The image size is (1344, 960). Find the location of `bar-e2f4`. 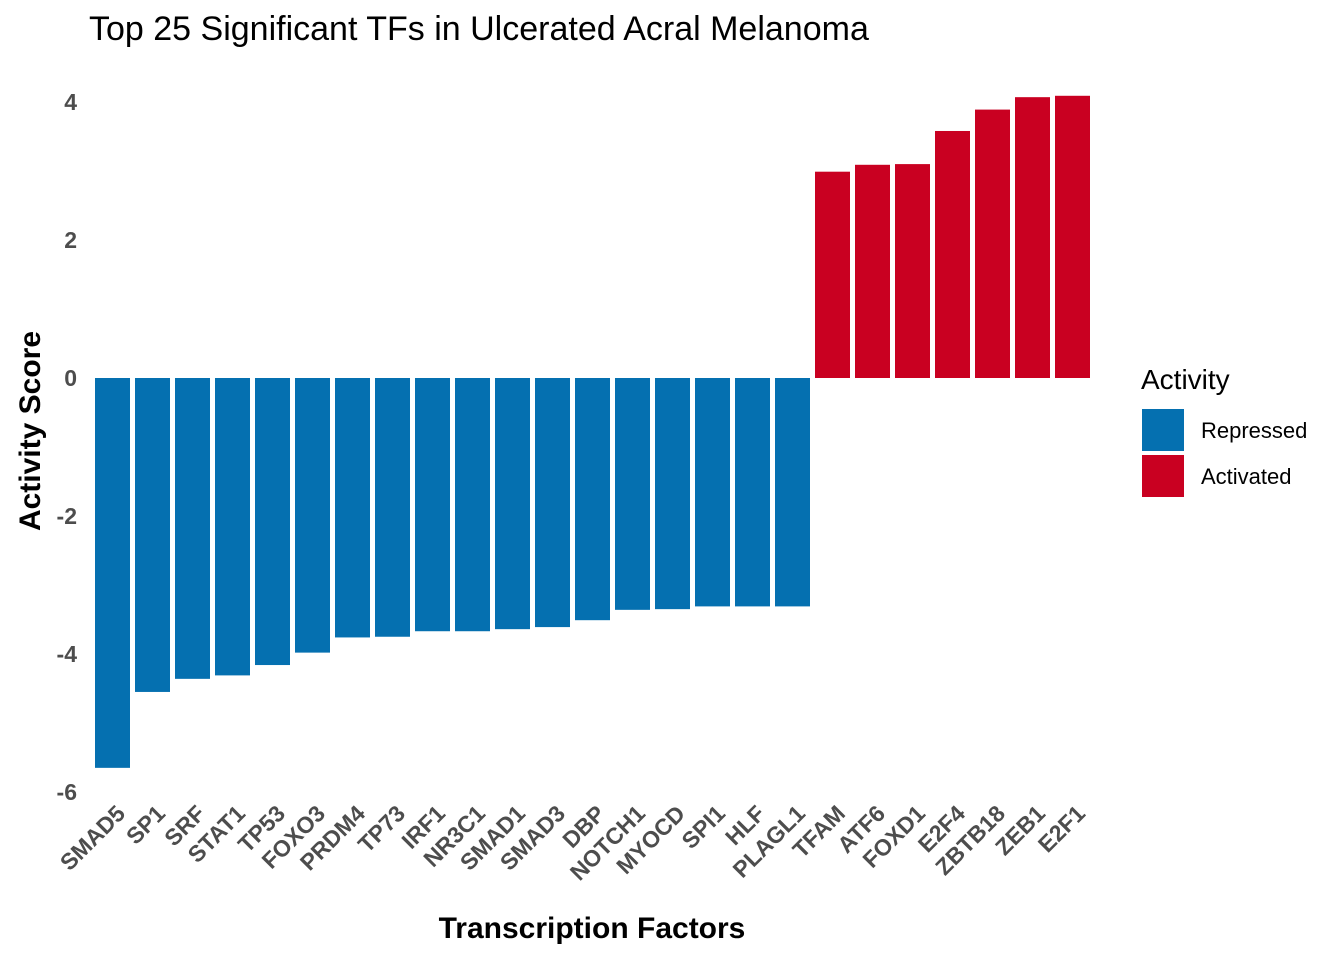

bar-e2f4 is located at coordinates (952, 254).